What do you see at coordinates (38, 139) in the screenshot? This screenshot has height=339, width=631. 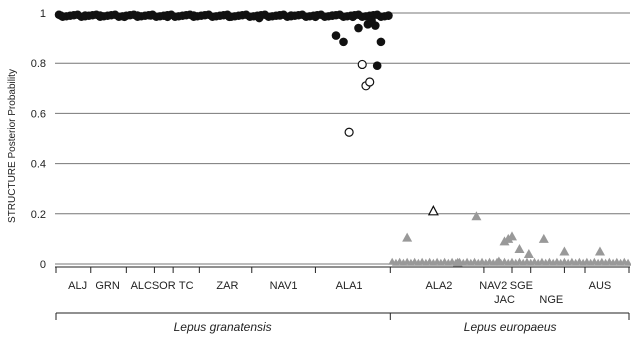 I see `y-tick-labels: 0 0.2 0.4 0.6 0.8 1` at bounding box center [38, 139].